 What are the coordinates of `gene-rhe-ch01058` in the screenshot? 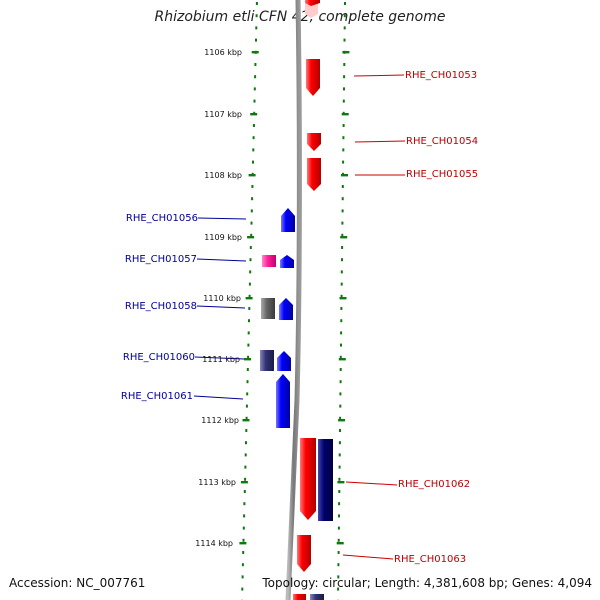 It's located at (286, 309).